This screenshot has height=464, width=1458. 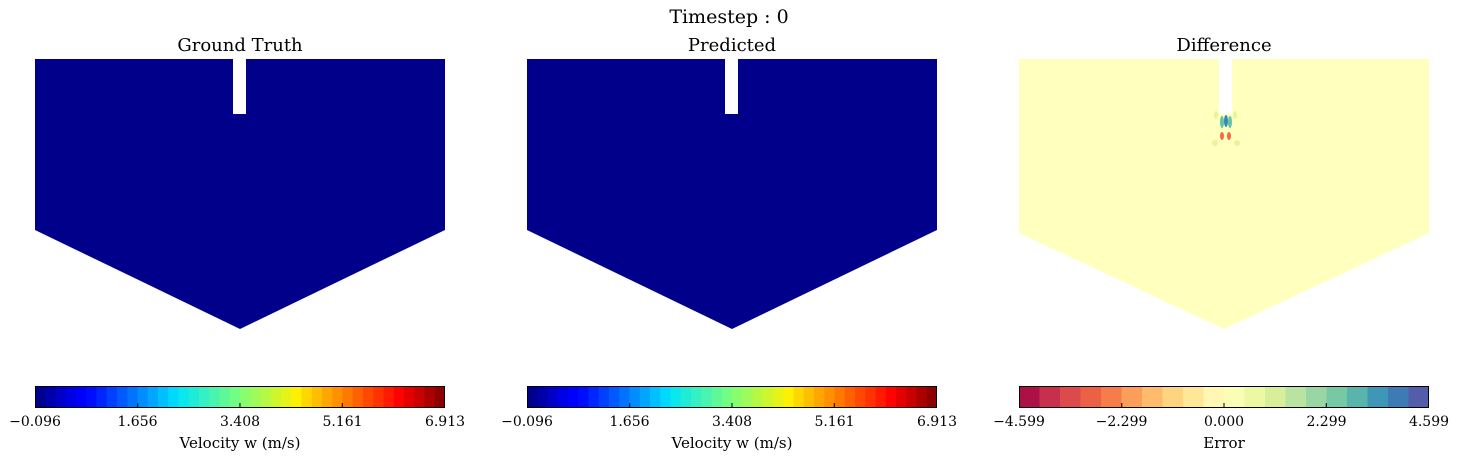 I want to click on cbar2-tick-label: 4.599, so click(x=1429, y=422).